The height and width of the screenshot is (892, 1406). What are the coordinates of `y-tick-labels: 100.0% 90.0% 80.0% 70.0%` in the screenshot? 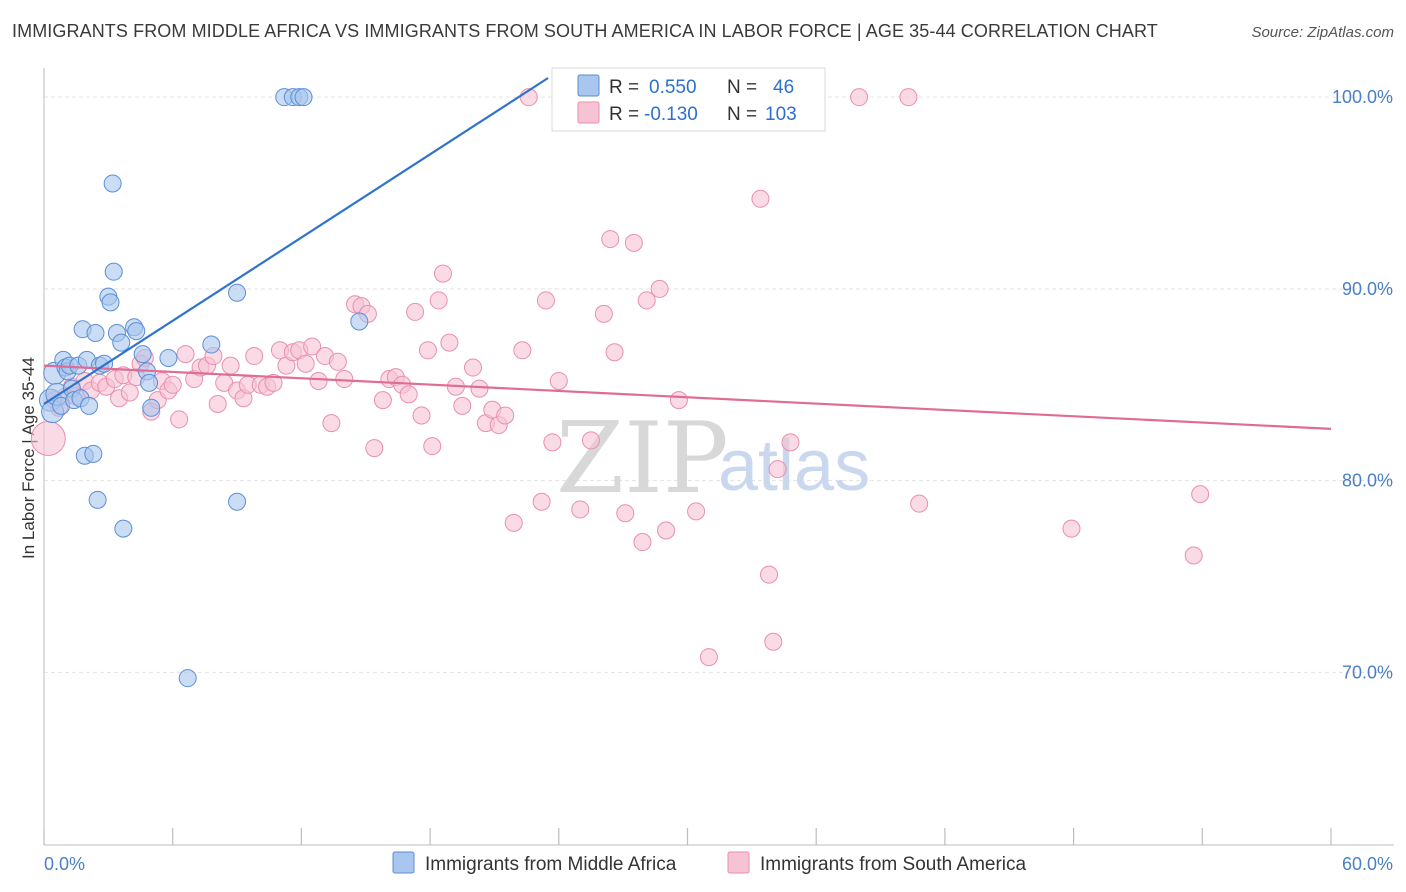 It's located at (1362, 384).